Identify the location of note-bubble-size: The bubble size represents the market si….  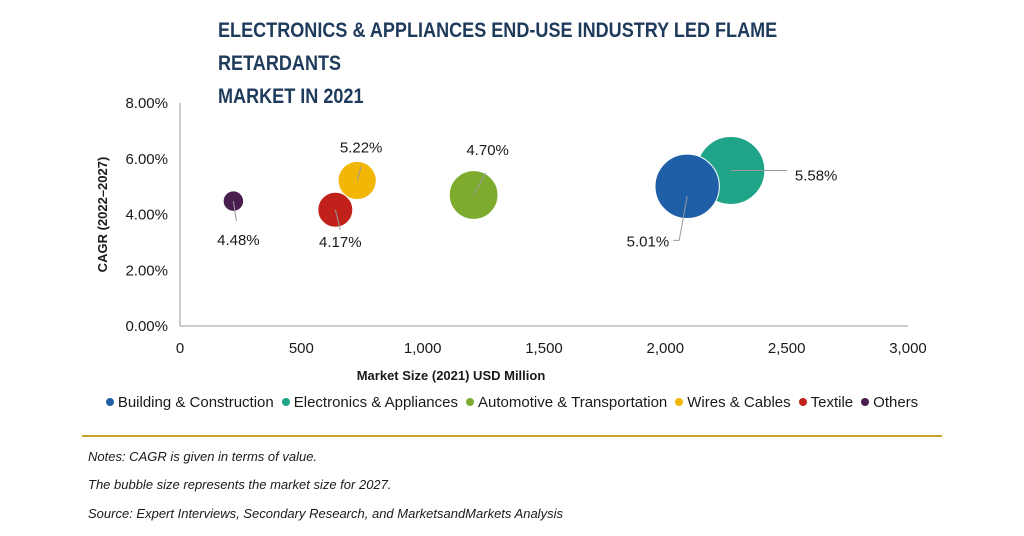
(240, 484).